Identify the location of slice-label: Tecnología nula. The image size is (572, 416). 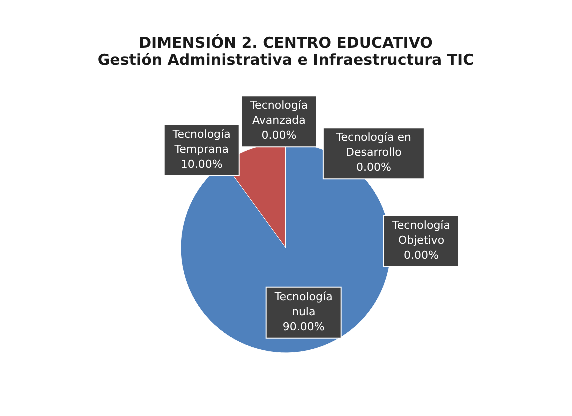
(303, 304).